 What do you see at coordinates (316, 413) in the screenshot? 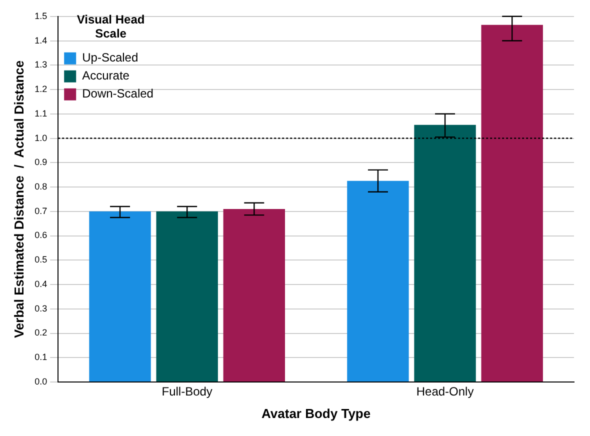
I see `x-axis-title: Avatar Body Type` at bounding box center [316, 413].